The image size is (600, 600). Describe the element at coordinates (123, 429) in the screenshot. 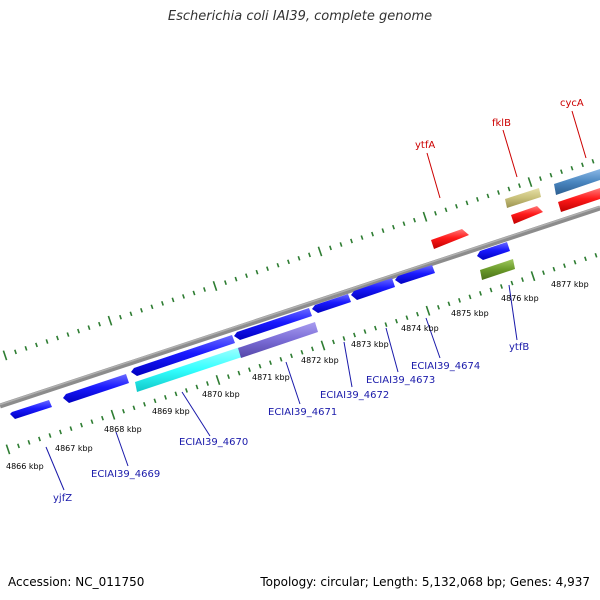

I see `kbp-label: 4868 kbp` at that location.